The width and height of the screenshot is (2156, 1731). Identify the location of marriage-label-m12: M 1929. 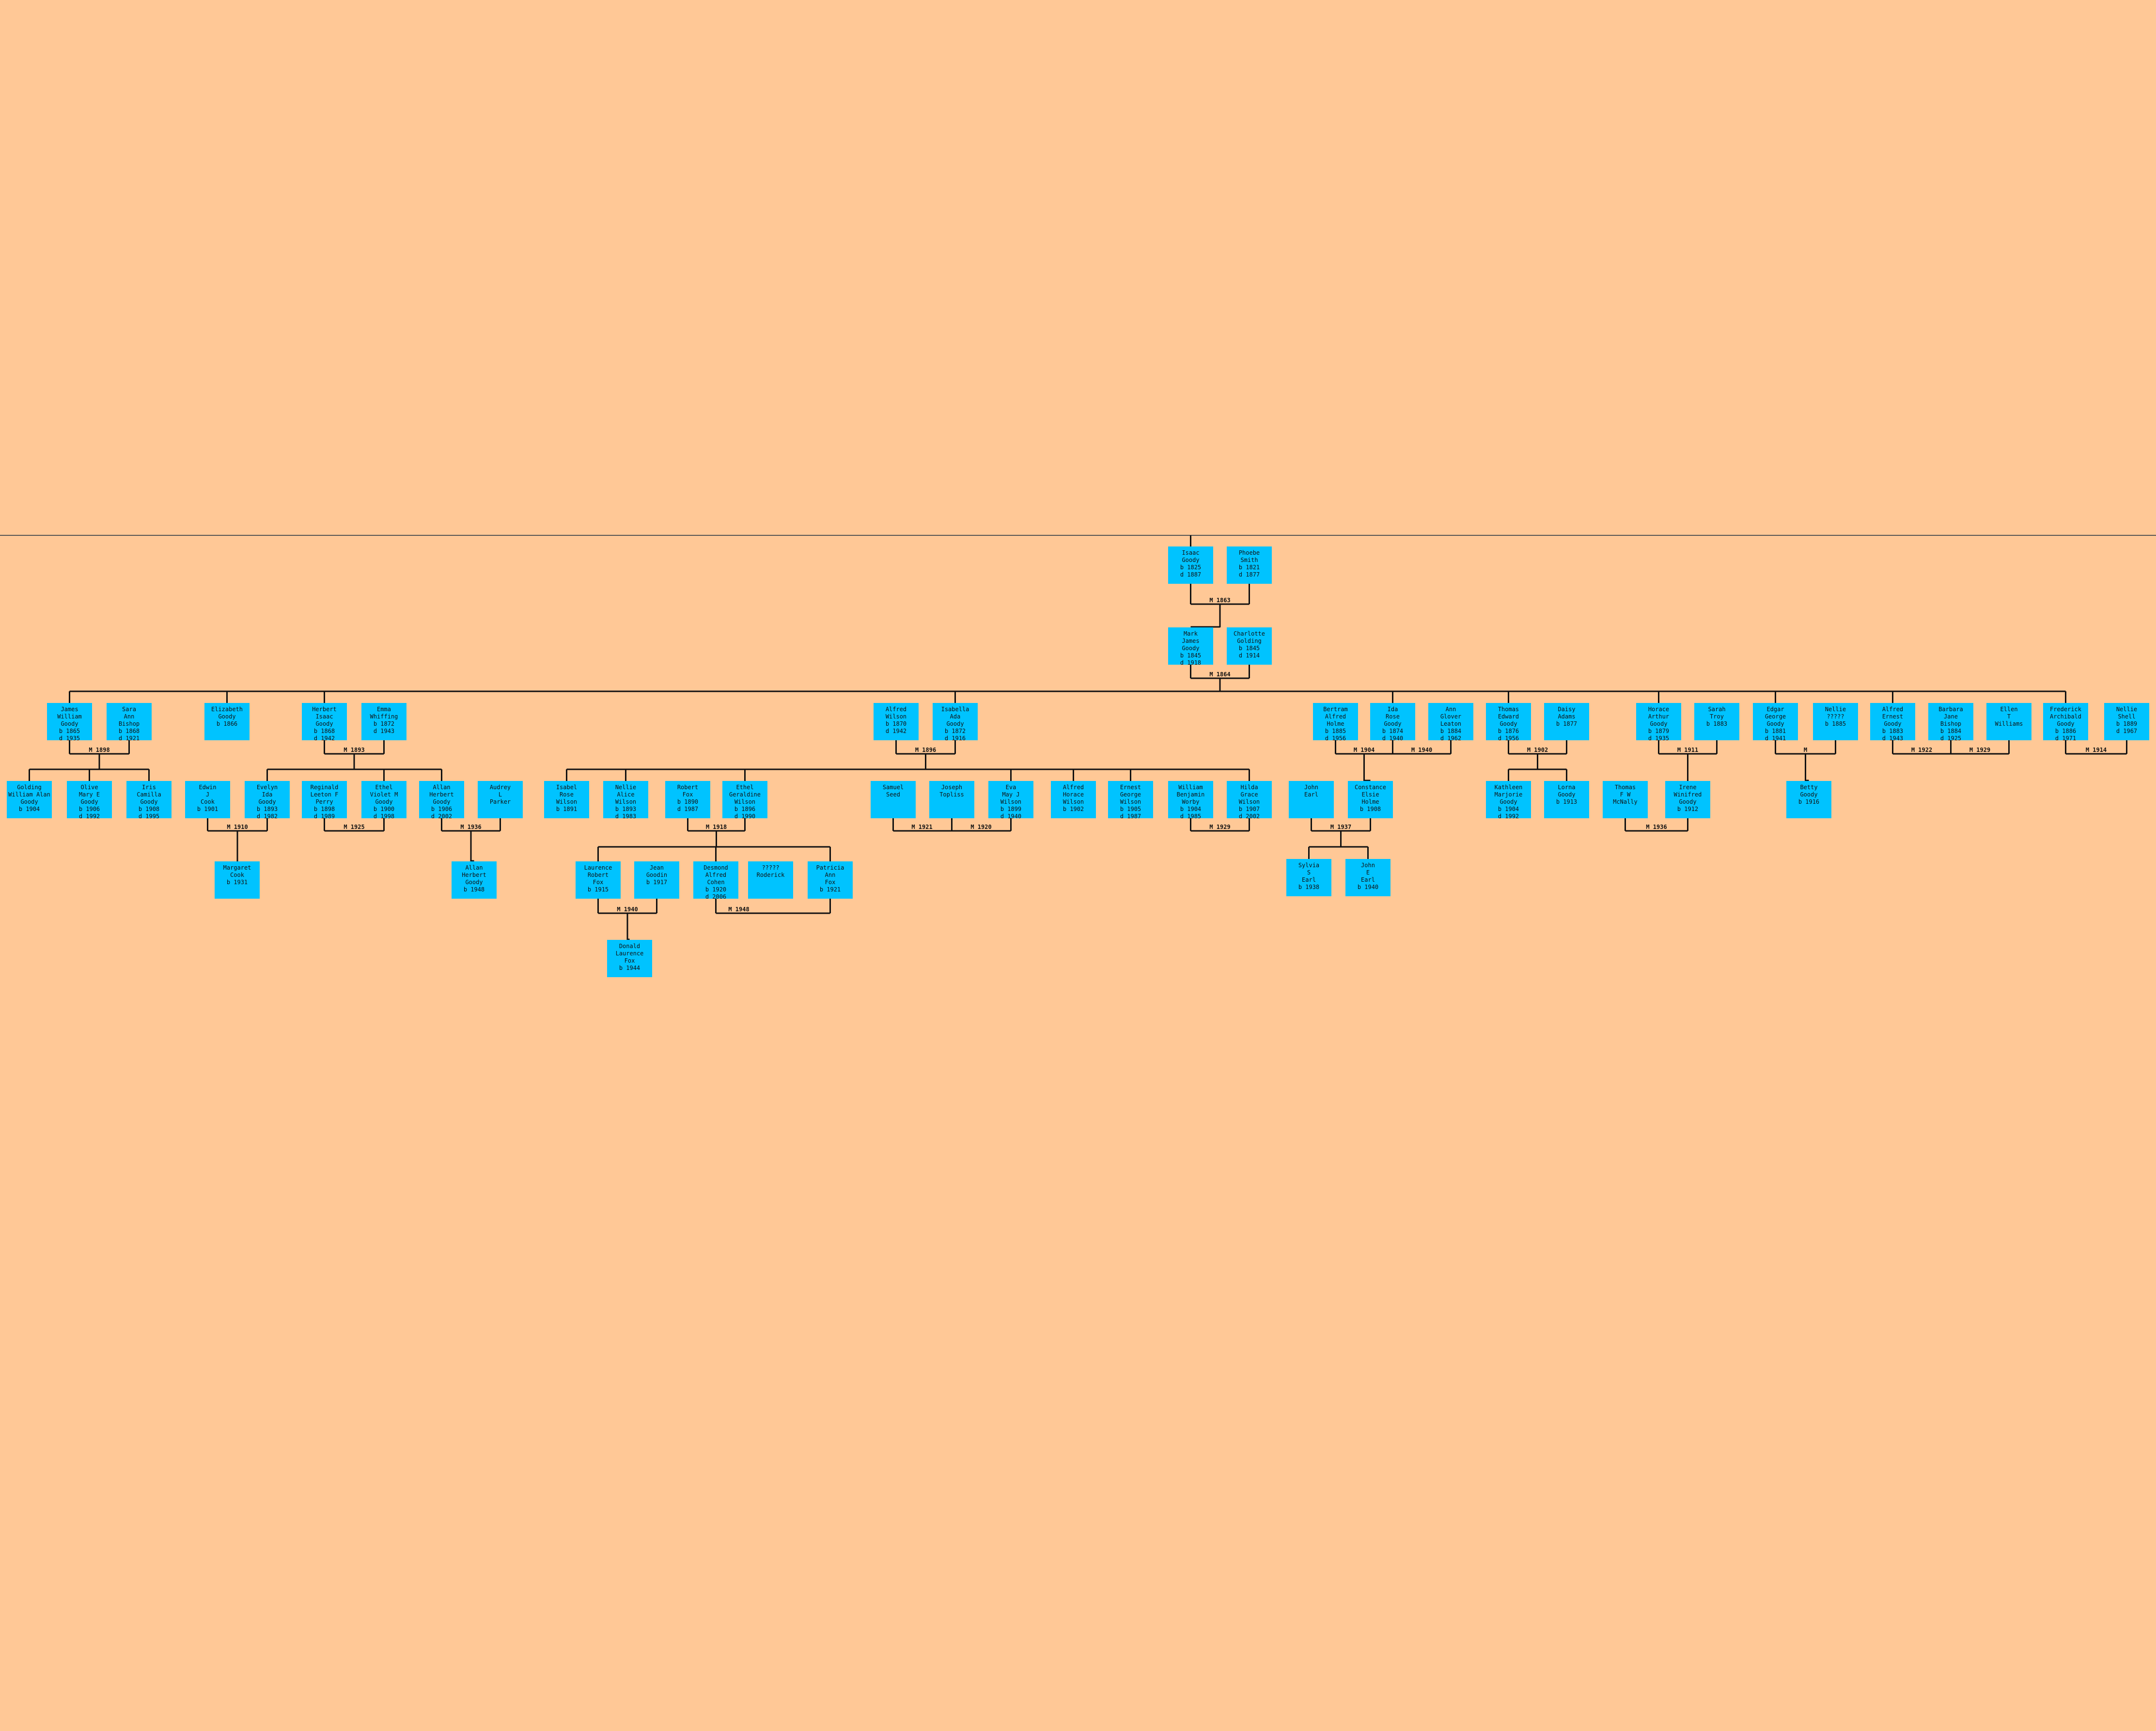
(1980, 750).